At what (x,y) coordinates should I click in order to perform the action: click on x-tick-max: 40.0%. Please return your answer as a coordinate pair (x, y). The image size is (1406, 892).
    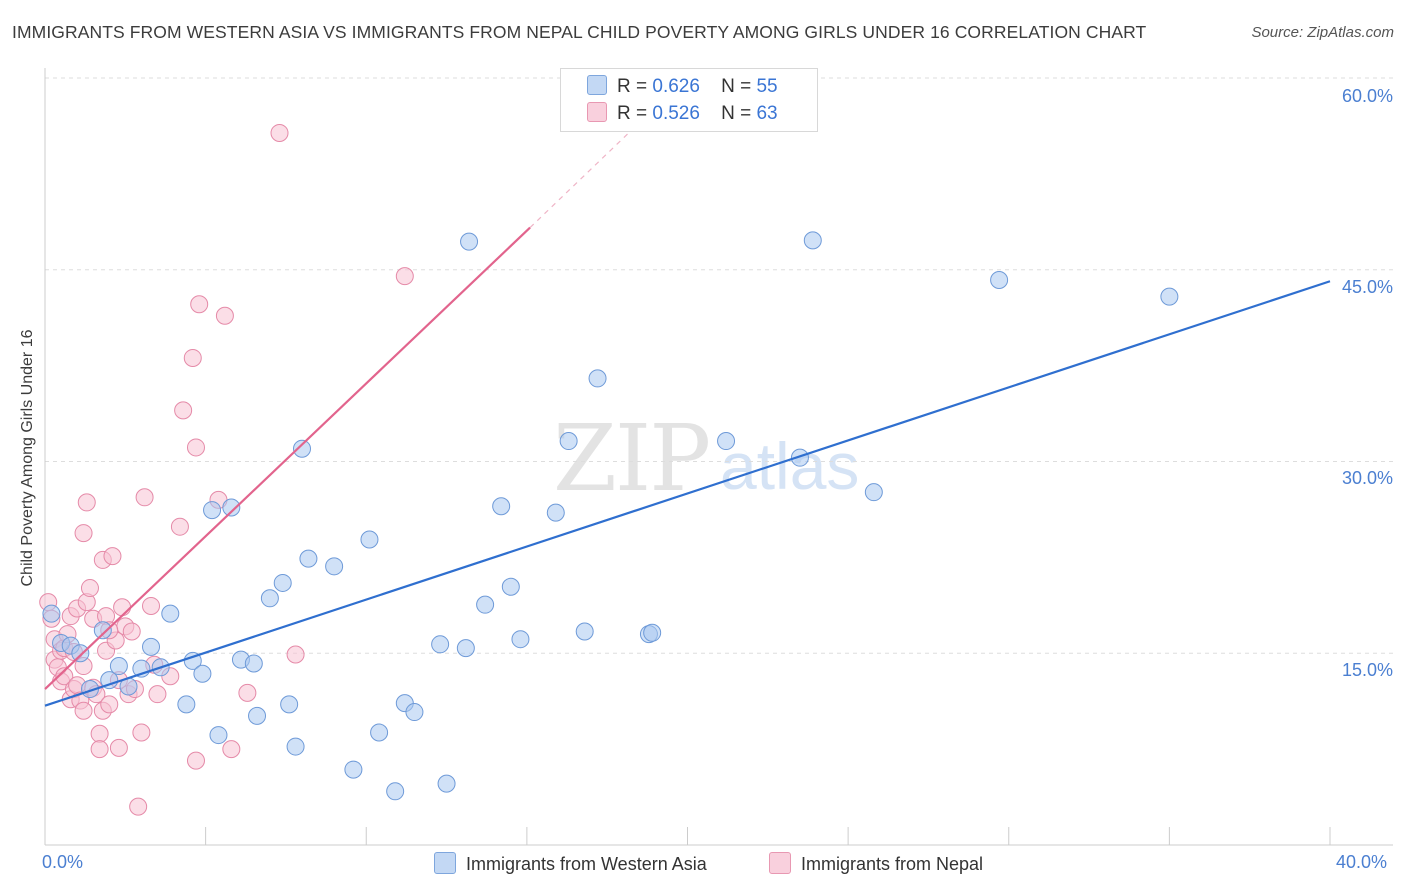
    Looking at the image, I should click on (1362, 862).